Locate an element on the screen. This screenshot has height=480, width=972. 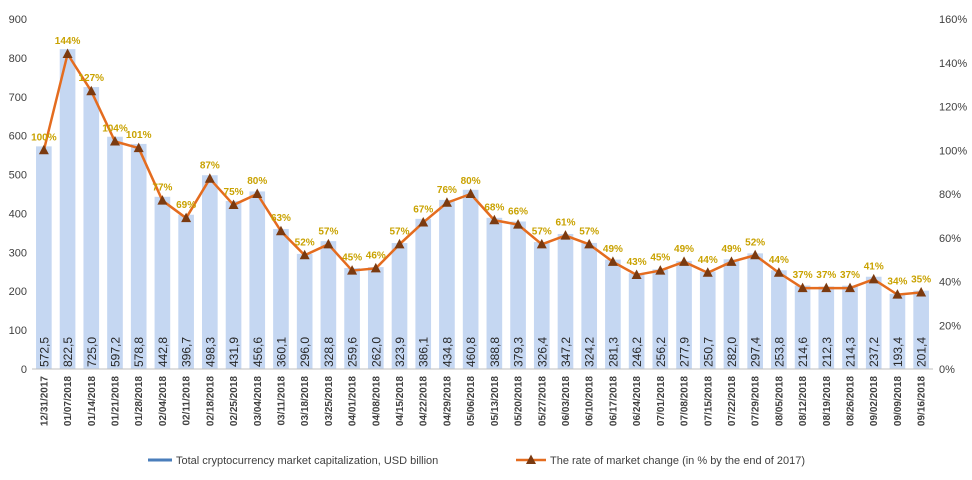
bar-value-label: 326,4 is located at coordinates (542, 352).